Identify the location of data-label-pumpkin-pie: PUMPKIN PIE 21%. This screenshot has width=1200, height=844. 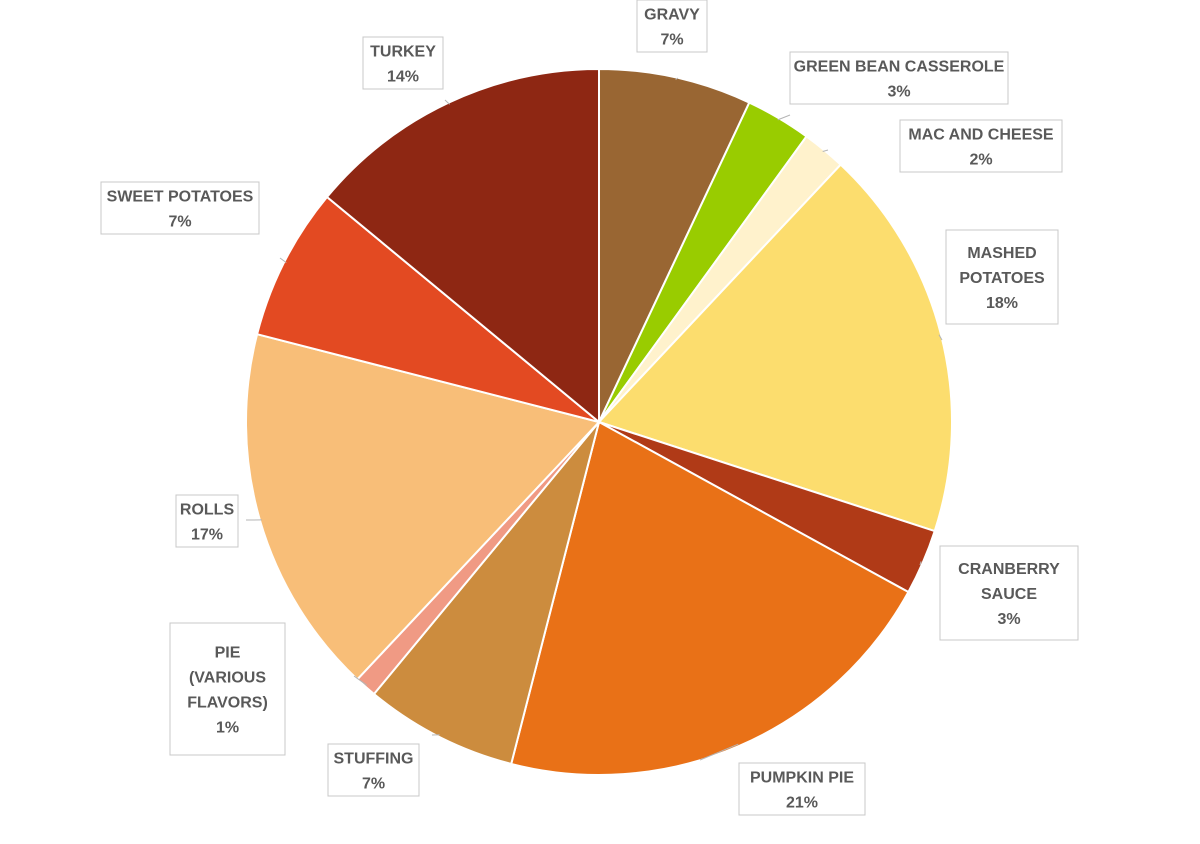
(802, 789).